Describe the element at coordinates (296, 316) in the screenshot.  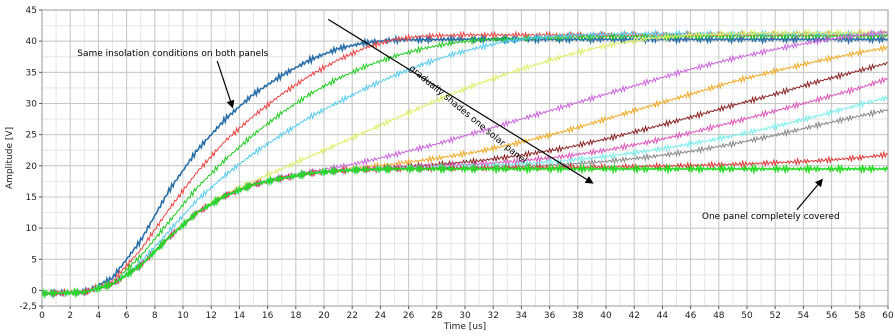
I see `x-tick-label: 18` at that location.